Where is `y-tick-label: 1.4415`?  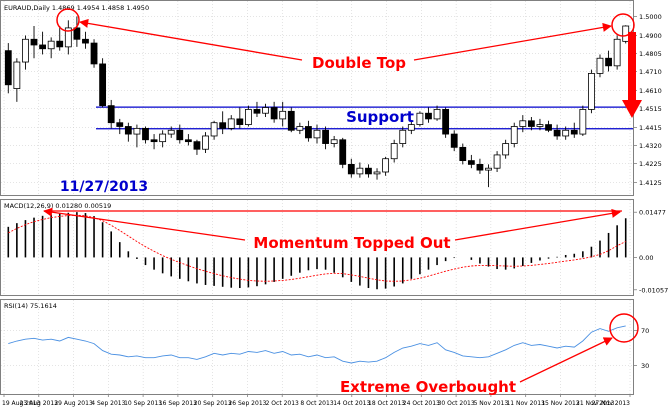 y-tick-label: 1.4415 is located at coordinates (650, 128).